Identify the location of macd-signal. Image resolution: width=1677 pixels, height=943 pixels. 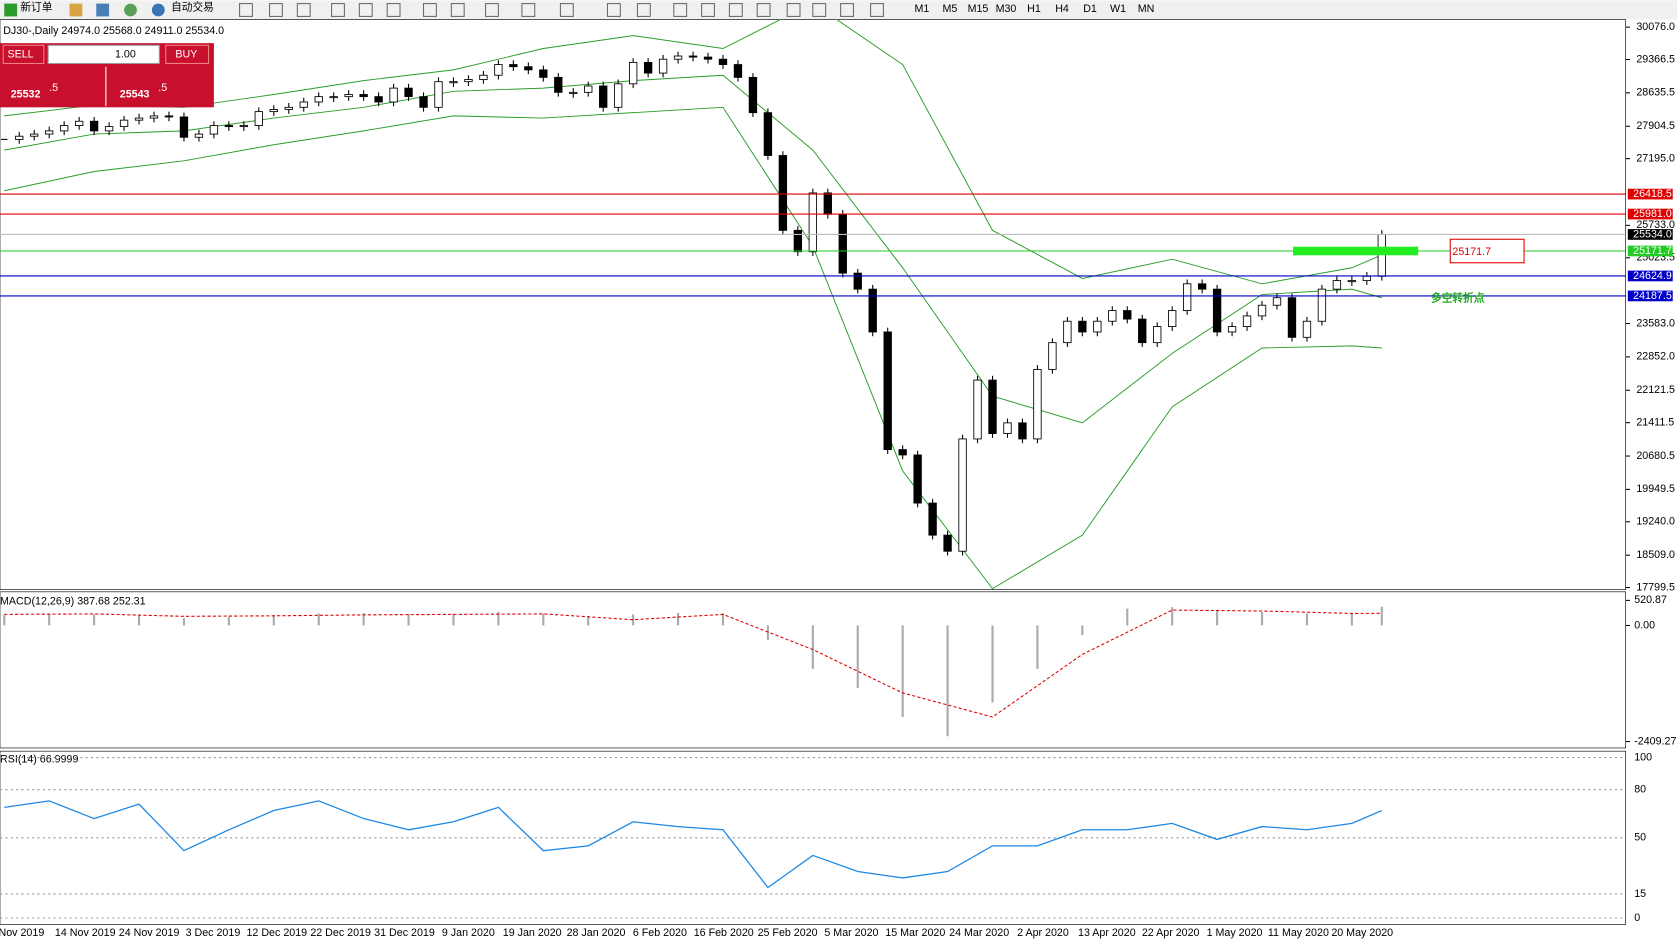
(693, 663).